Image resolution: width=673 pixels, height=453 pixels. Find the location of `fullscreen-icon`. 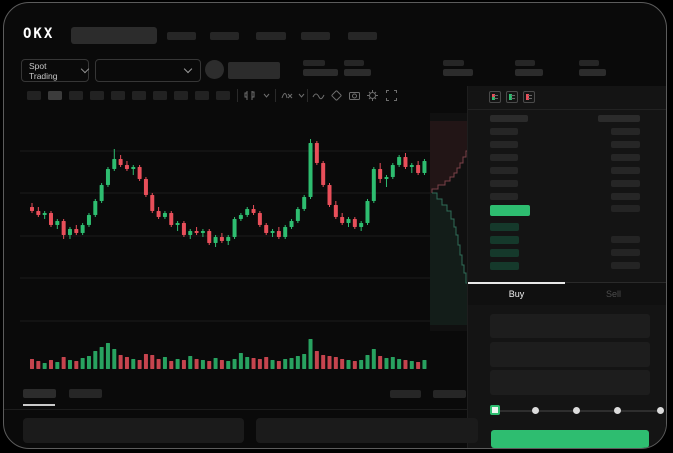

fullscreen-icon is located at coordinates (391, 95).